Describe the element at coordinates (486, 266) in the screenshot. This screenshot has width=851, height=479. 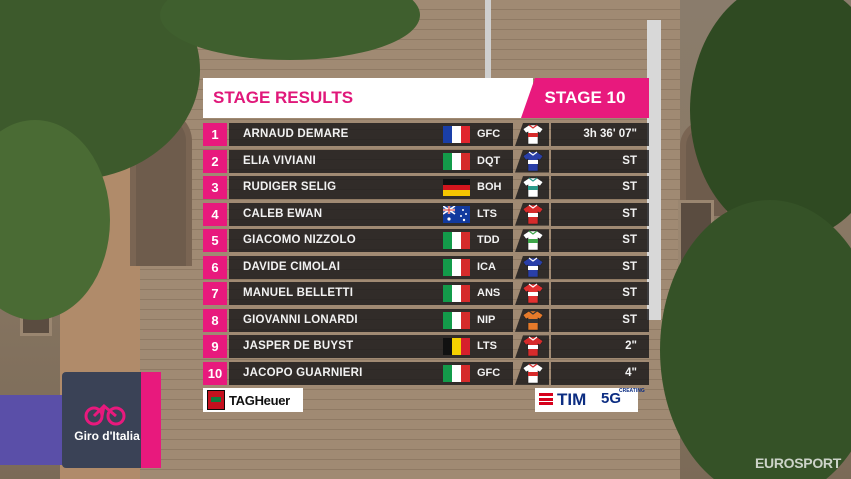
I see `team-code: ICA` at that location.